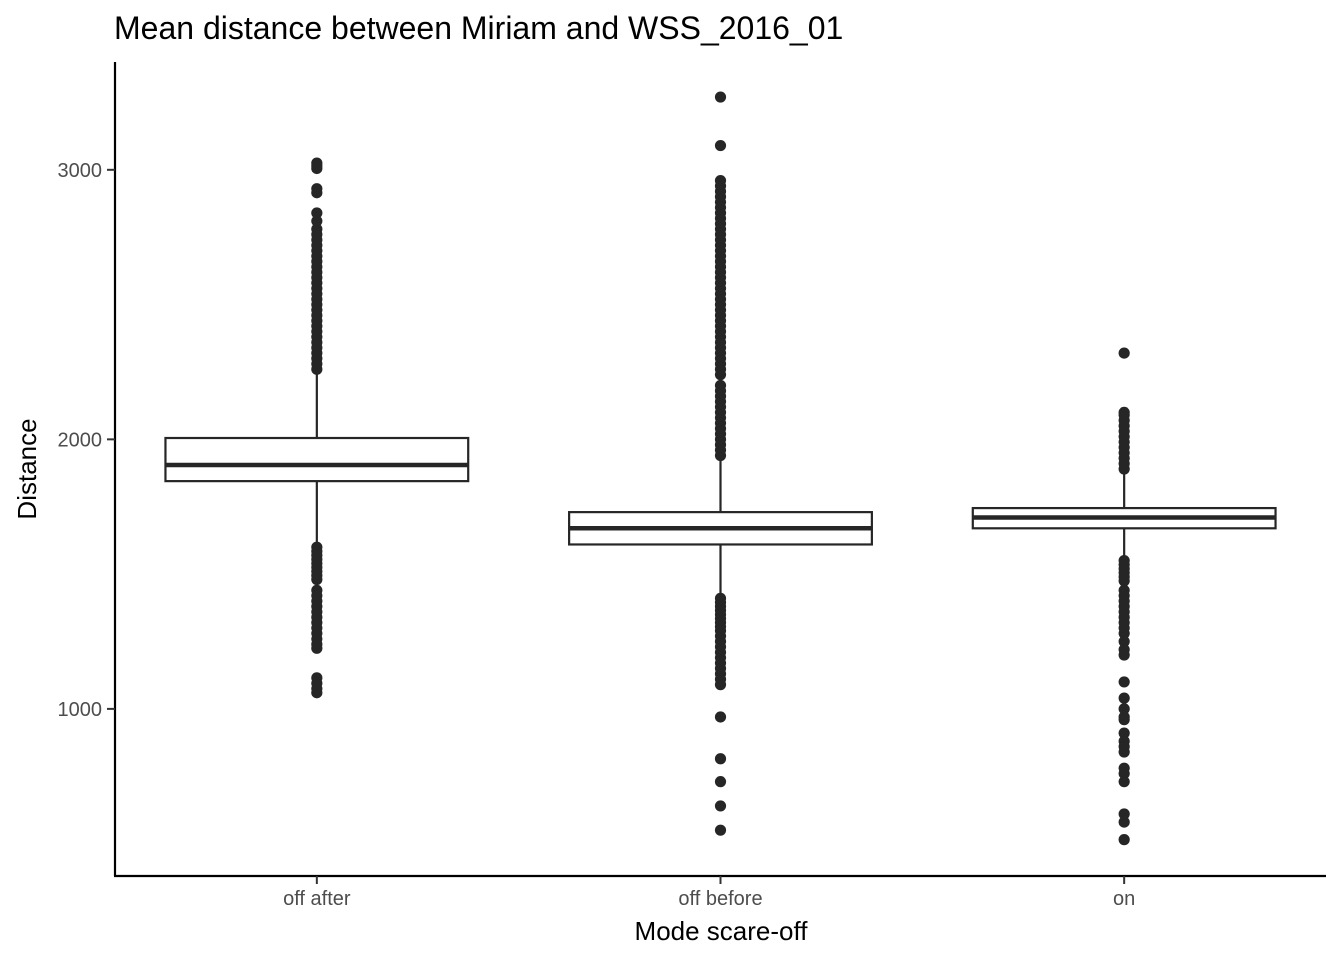 Image resolution: width=1344 pixels, height=960 pixels. I want to click on x-tick-label: off after, so click(317, 899).